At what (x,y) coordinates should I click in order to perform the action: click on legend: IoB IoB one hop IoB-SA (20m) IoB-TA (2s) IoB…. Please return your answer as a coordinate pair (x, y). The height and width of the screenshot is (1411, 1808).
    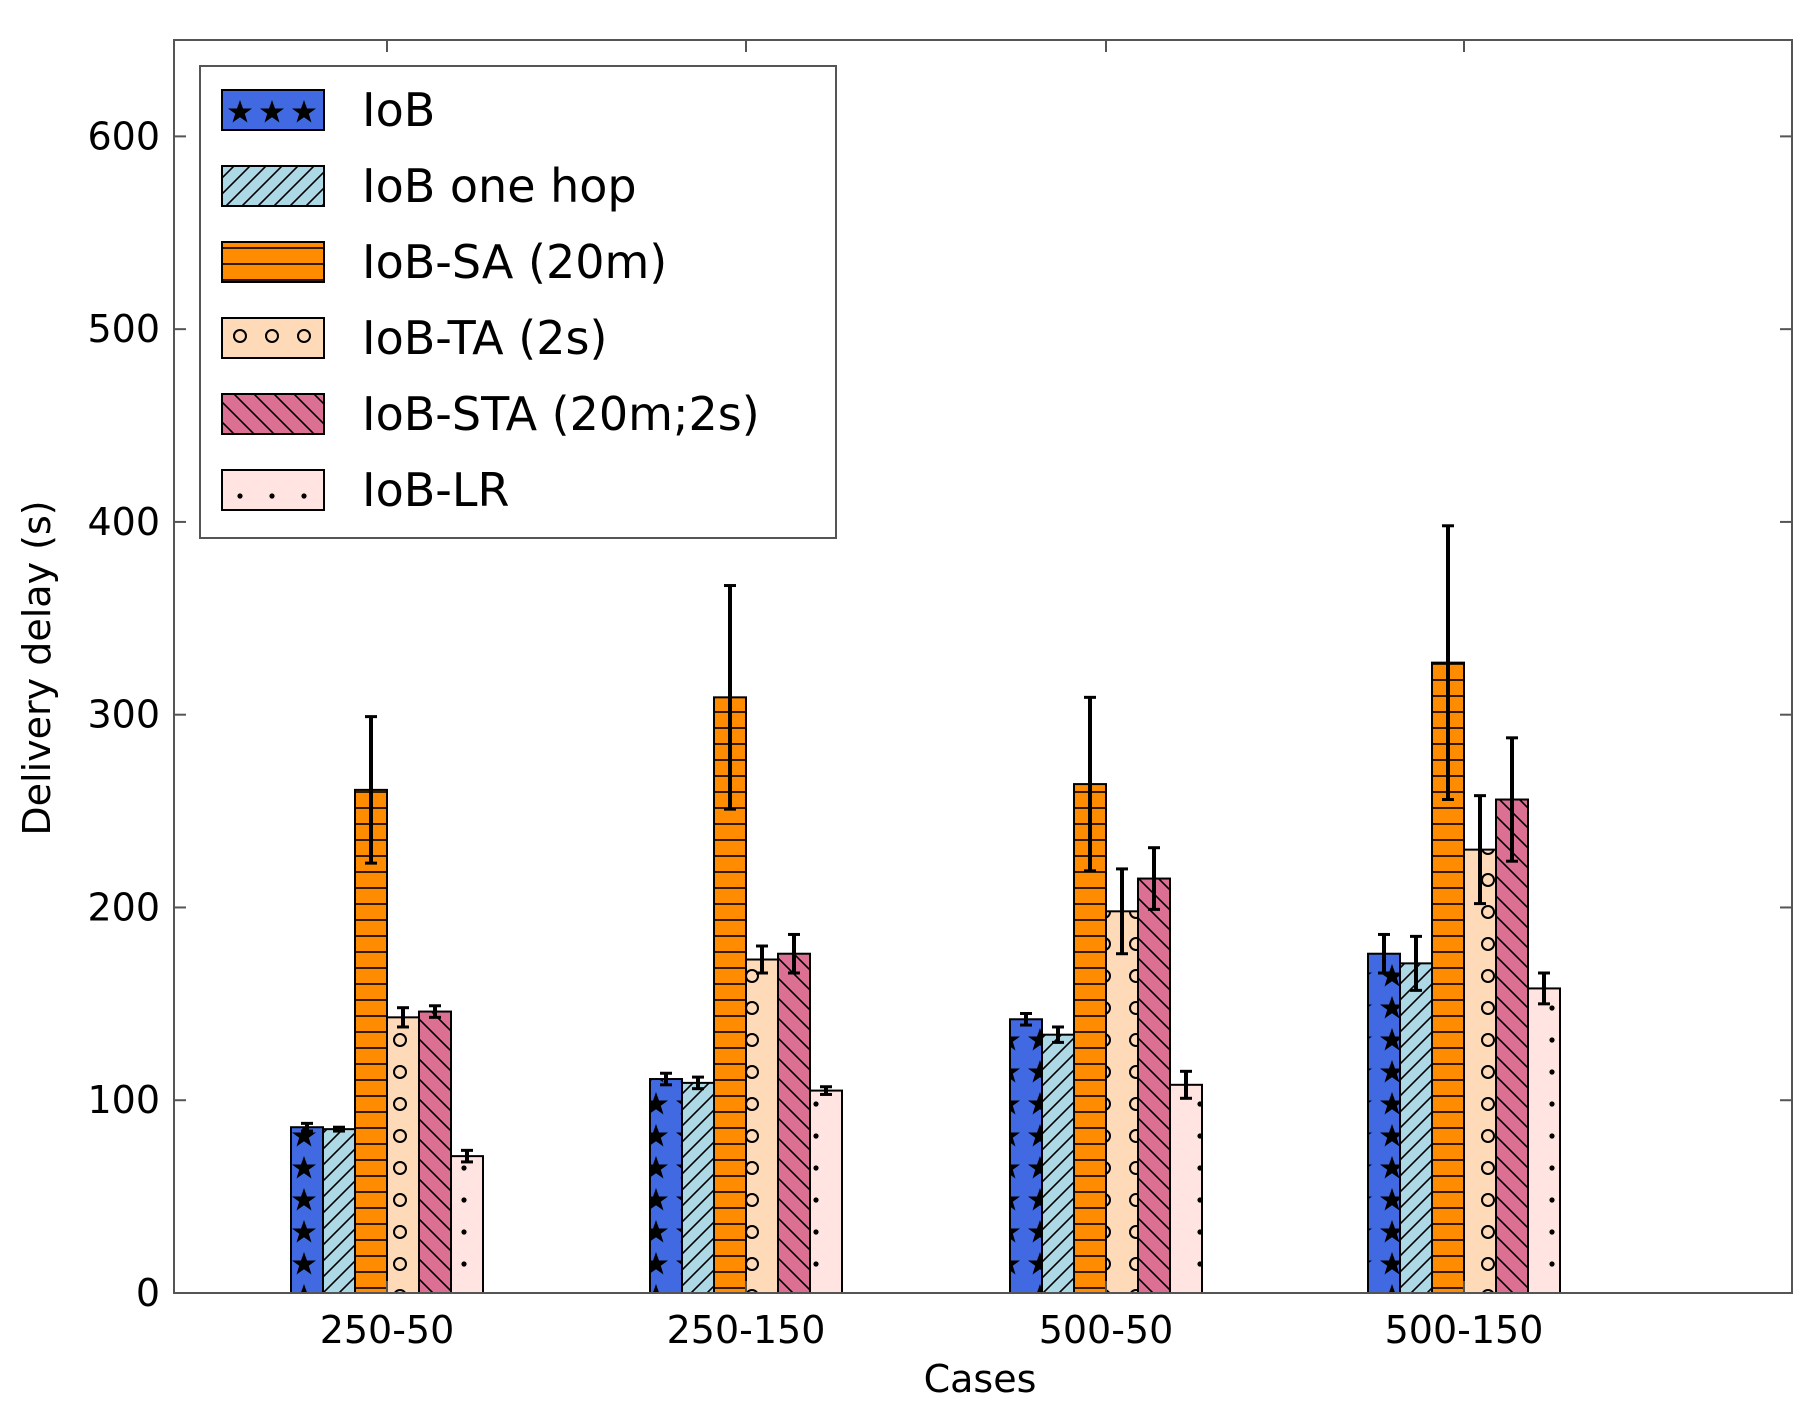
    Looking at the image, I should click on (518, 302).